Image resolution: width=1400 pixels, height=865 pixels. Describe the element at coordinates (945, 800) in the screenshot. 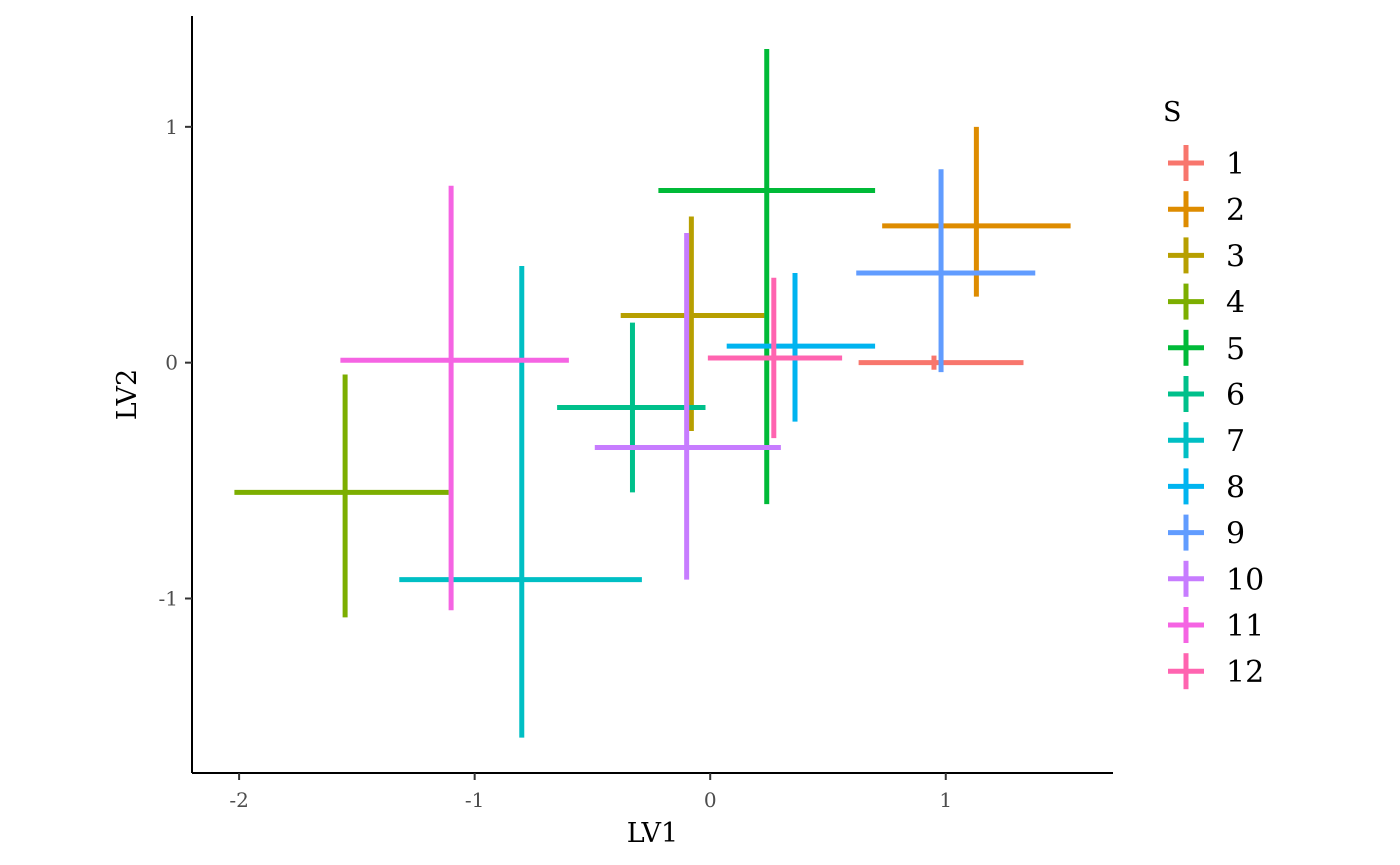

I see `x-tick-label: 1` at that location.